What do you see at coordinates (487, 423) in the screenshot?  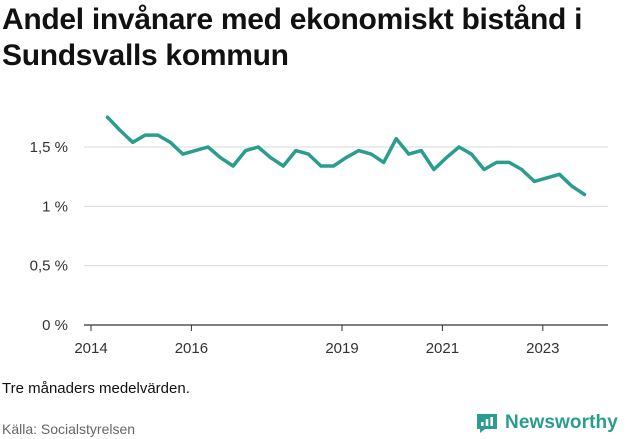 I see `newsworthy-logo-icon` at bounding box center [487, 423].